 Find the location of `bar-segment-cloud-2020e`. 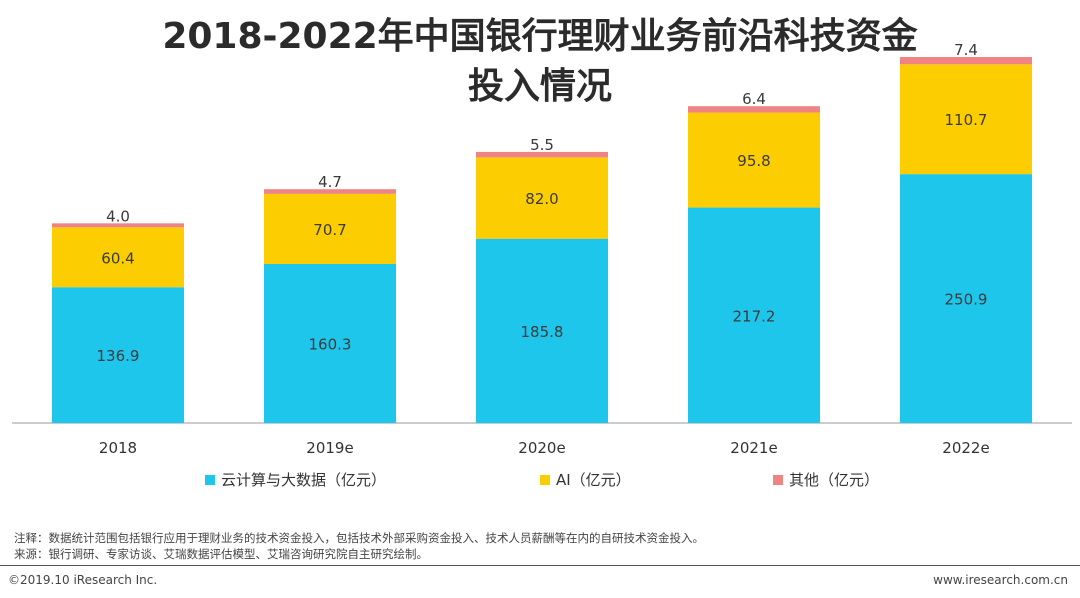

bar-segment-cloud-2020e is located at coordinates (542, 330).